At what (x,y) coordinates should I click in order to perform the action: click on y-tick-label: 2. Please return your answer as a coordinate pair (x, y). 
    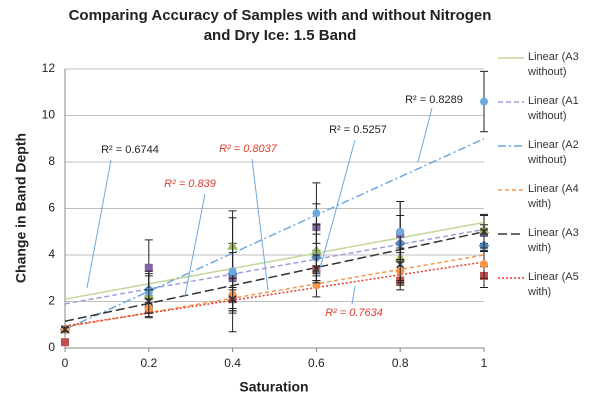
    Looking at the image, I should click on (51, 301).